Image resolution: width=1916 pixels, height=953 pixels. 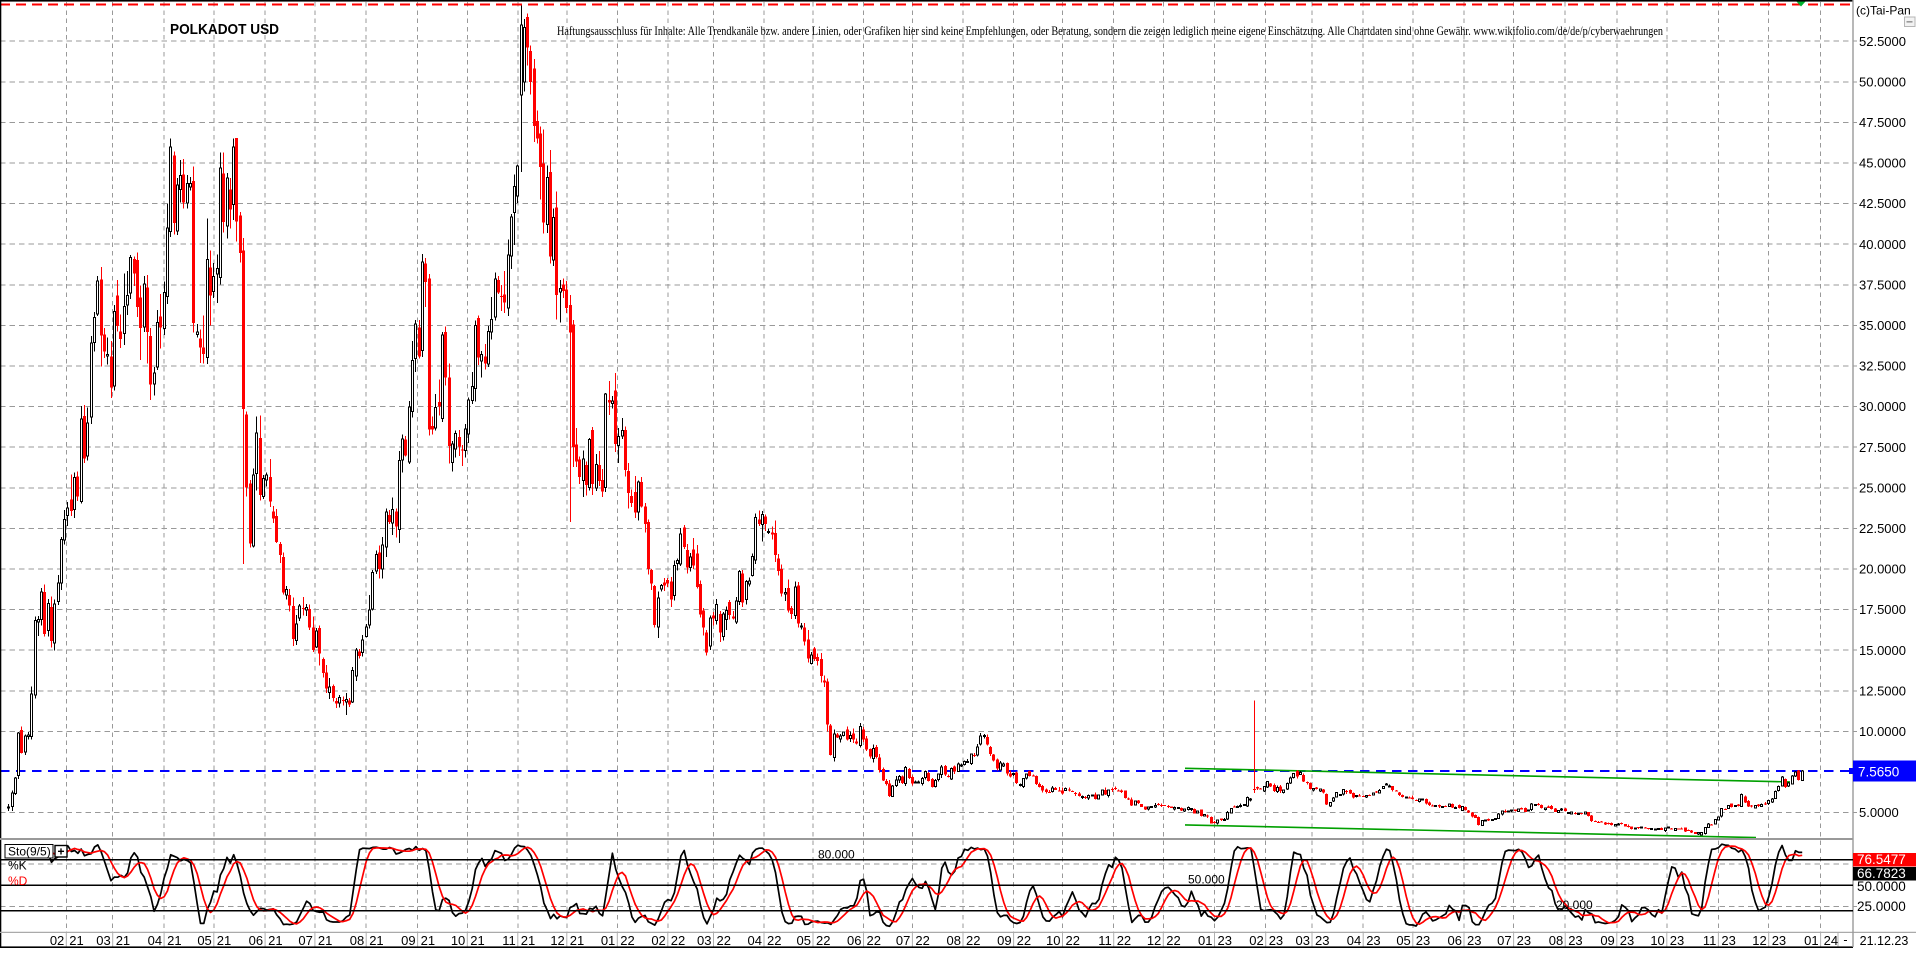 What do you see at coordinates (1884, 941) in the screenshot?
I see `svg-text: 21.12.23` at bounding box center [1884, 941].